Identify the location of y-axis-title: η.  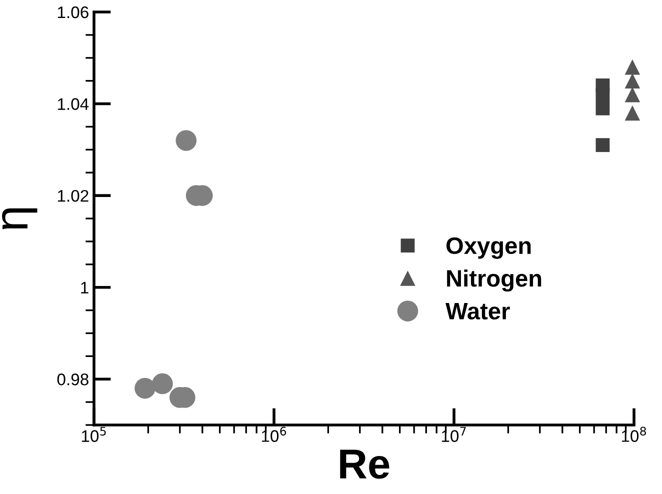
(20, 219).